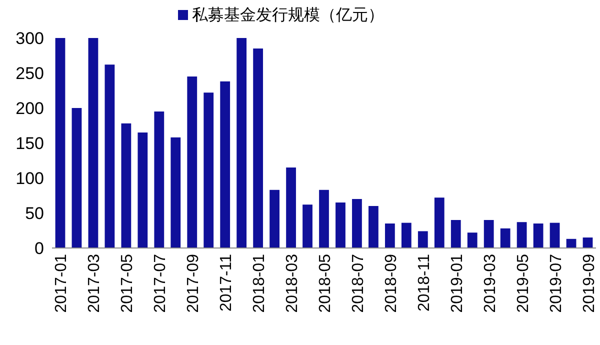  Describe the element at coordinates (161, 283) in the screenshot. I see `x-tick-label: 2017-07` at that location.